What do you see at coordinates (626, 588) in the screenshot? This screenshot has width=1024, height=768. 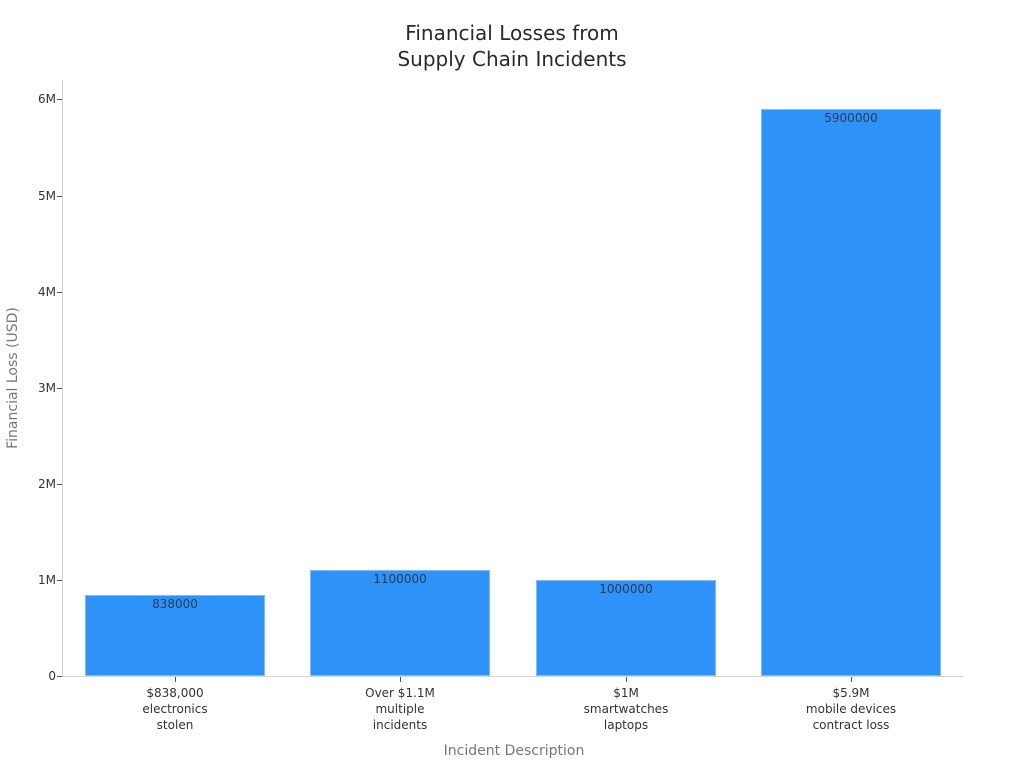 I see `bar-value-label: 1000000` at bounding box center [626, 588].